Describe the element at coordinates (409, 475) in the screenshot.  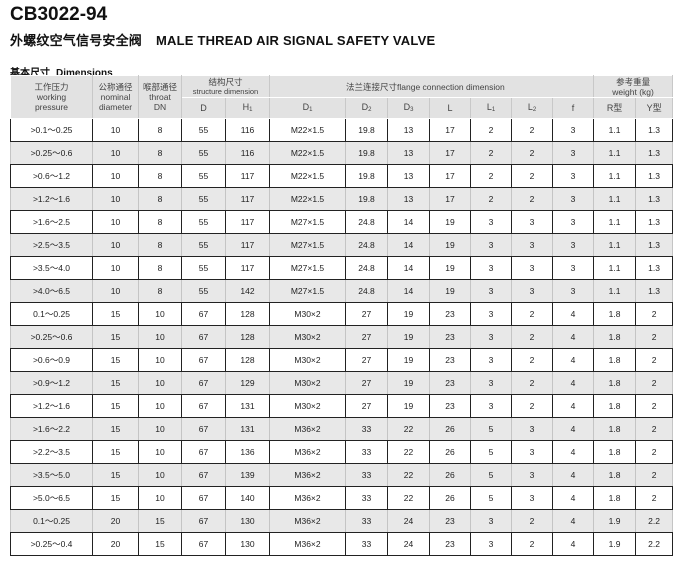
I see `table-cell: 22` at that location.